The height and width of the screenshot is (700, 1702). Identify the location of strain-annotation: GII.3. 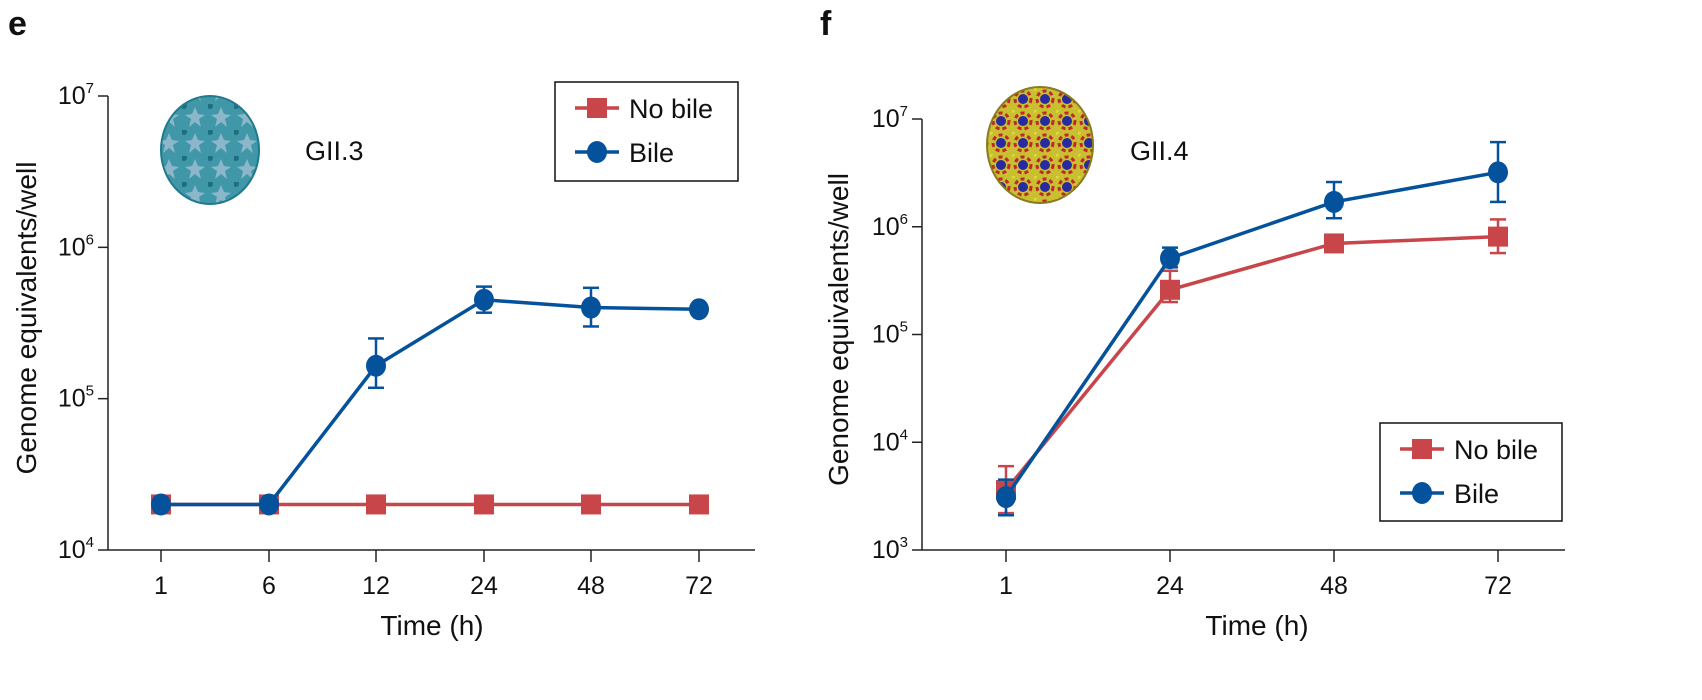
(334, 151).